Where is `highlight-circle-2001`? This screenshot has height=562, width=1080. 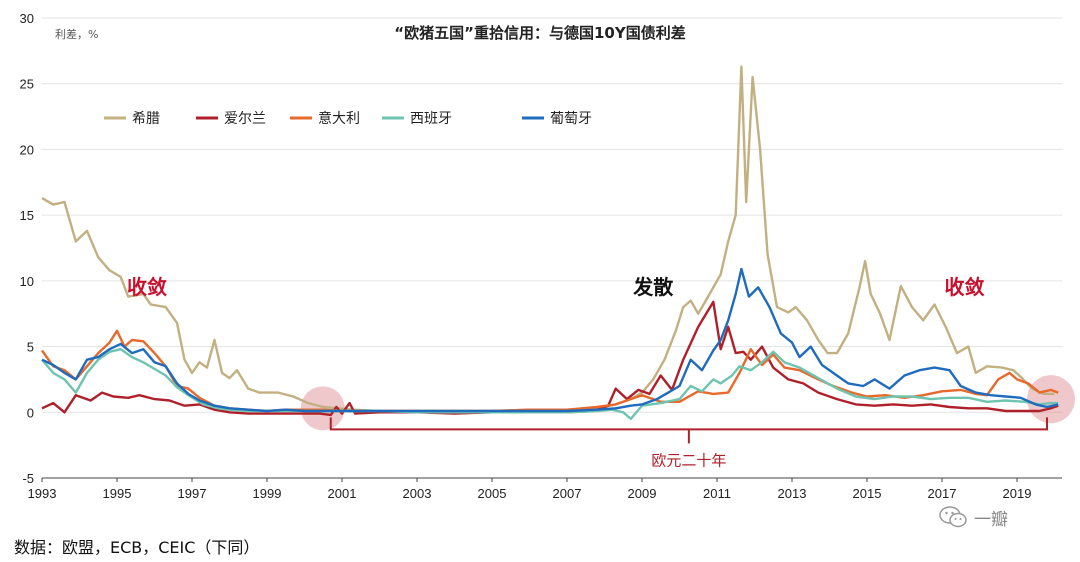 highlight-circle-2001 is located at coordinates (322, 408).